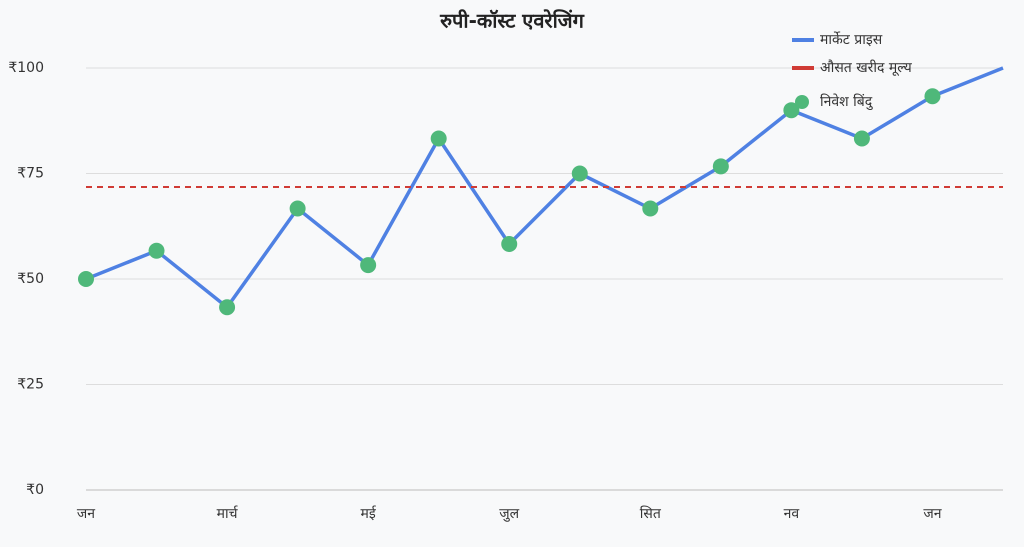  I want to click on legend-label: मार्केट प्राइस, so click(851, 39).